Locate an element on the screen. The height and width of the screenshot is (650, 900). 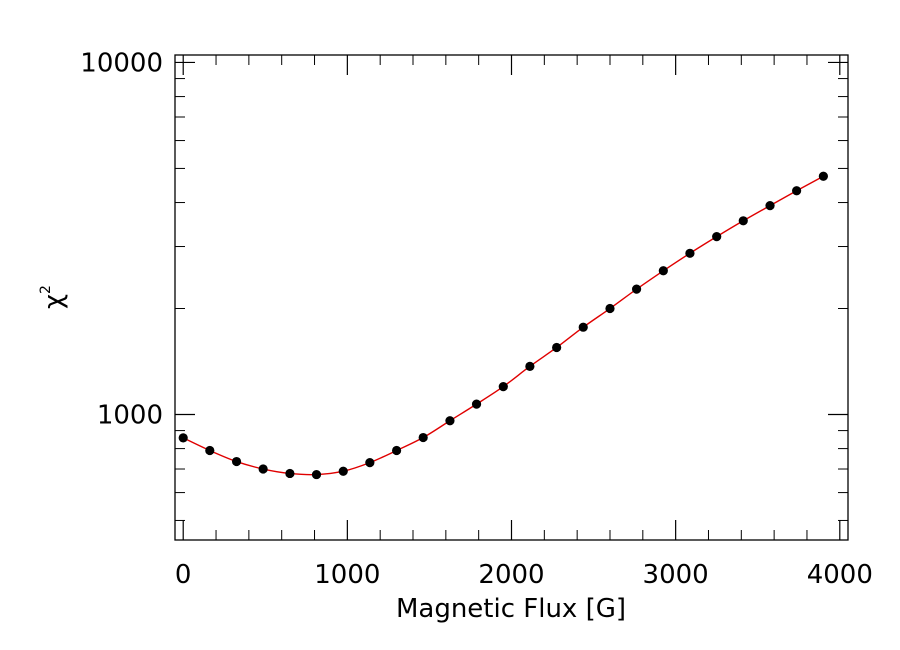
svg-text: χ2 is located at coordinates (53, 297).